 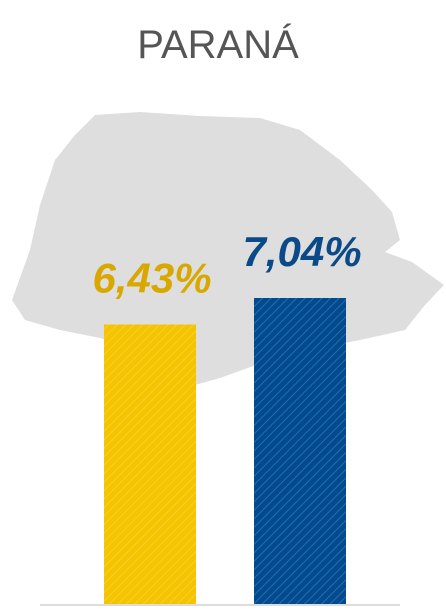 I want to click on value-label: 6,43%, so click(x=151, y=278).